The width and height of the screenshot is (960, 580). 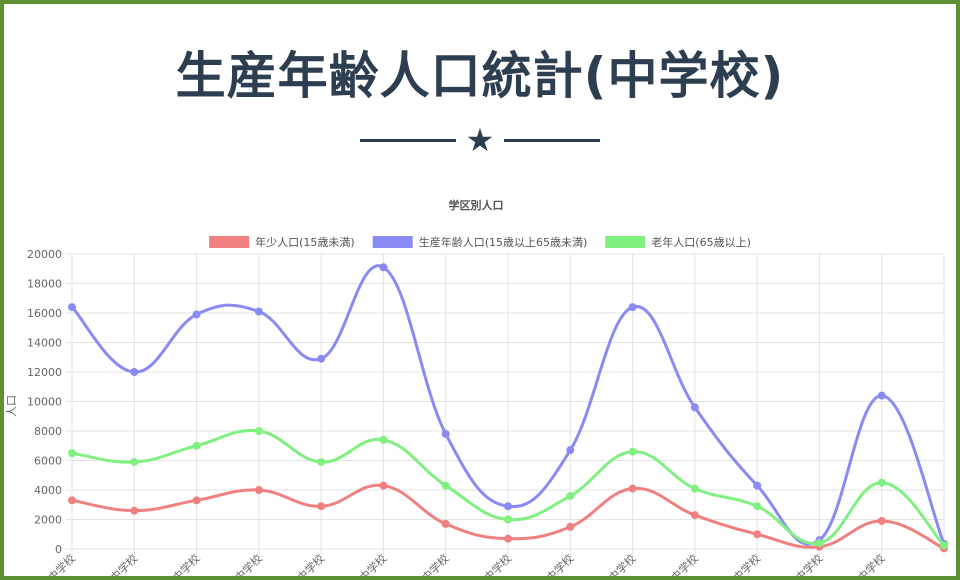 I want to click on legend-label: 年少人口(15歳未満), so click(x=305, y=242).